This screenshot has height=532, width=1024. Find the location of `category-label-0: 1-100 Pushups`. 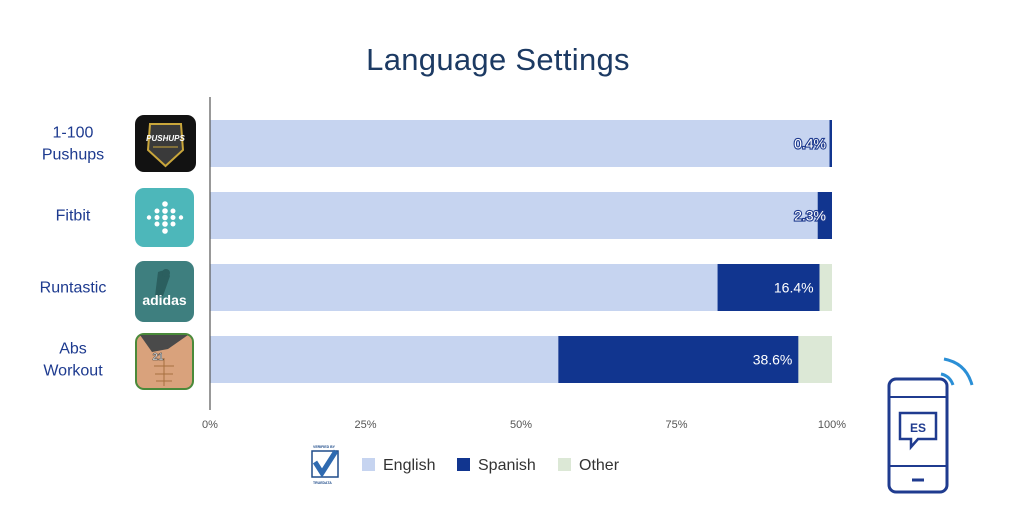

category-label-0: 1-100 Pushups is located at coordinates (73, 144).